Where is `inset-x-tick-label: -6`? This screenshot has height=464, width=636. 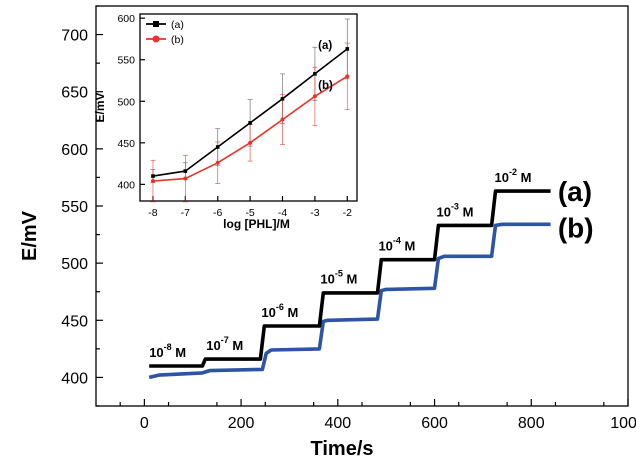 inset-x-tick-label: -6 is located at coordinates (217, 213).